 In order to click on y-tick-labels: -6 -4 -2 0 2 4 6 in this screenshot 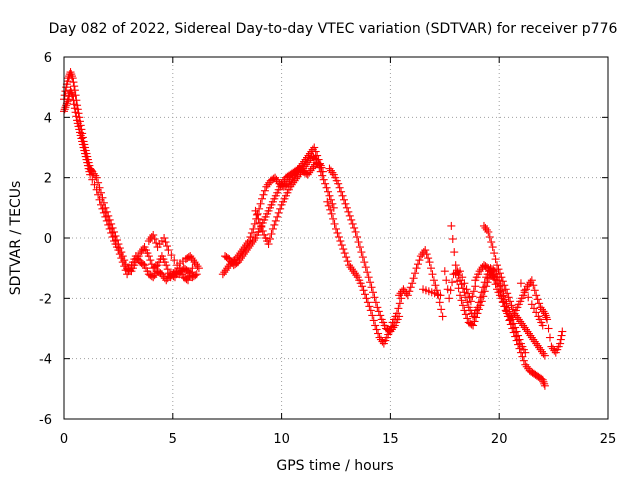, I will do `click(45, 239)`.